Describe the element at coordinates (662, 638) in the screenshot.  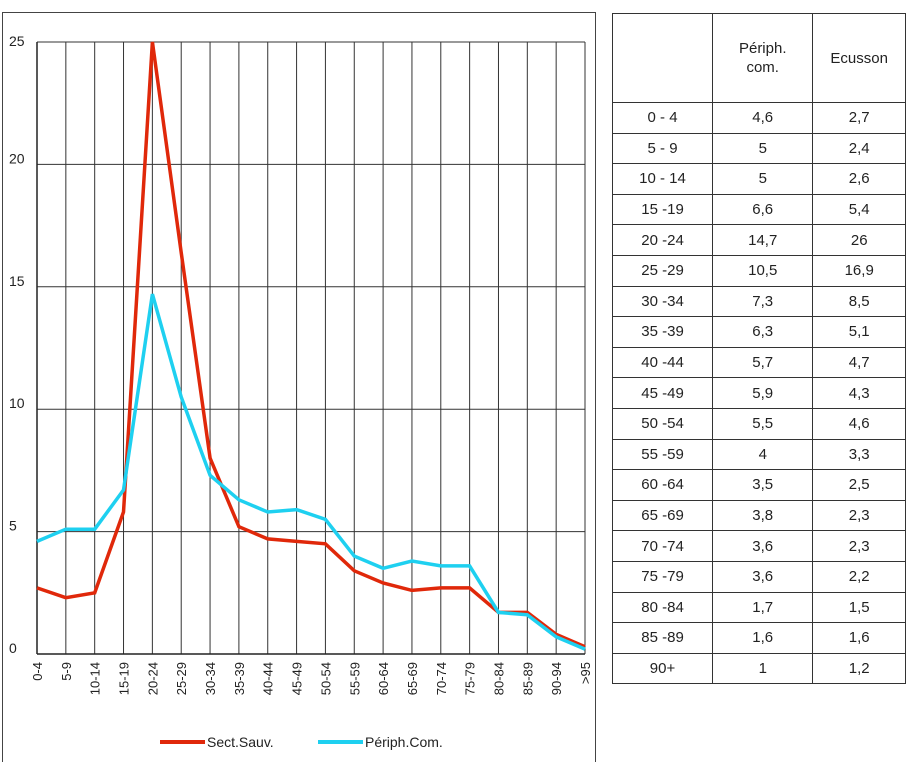
I see `table-cell: 85 -89` at that location.